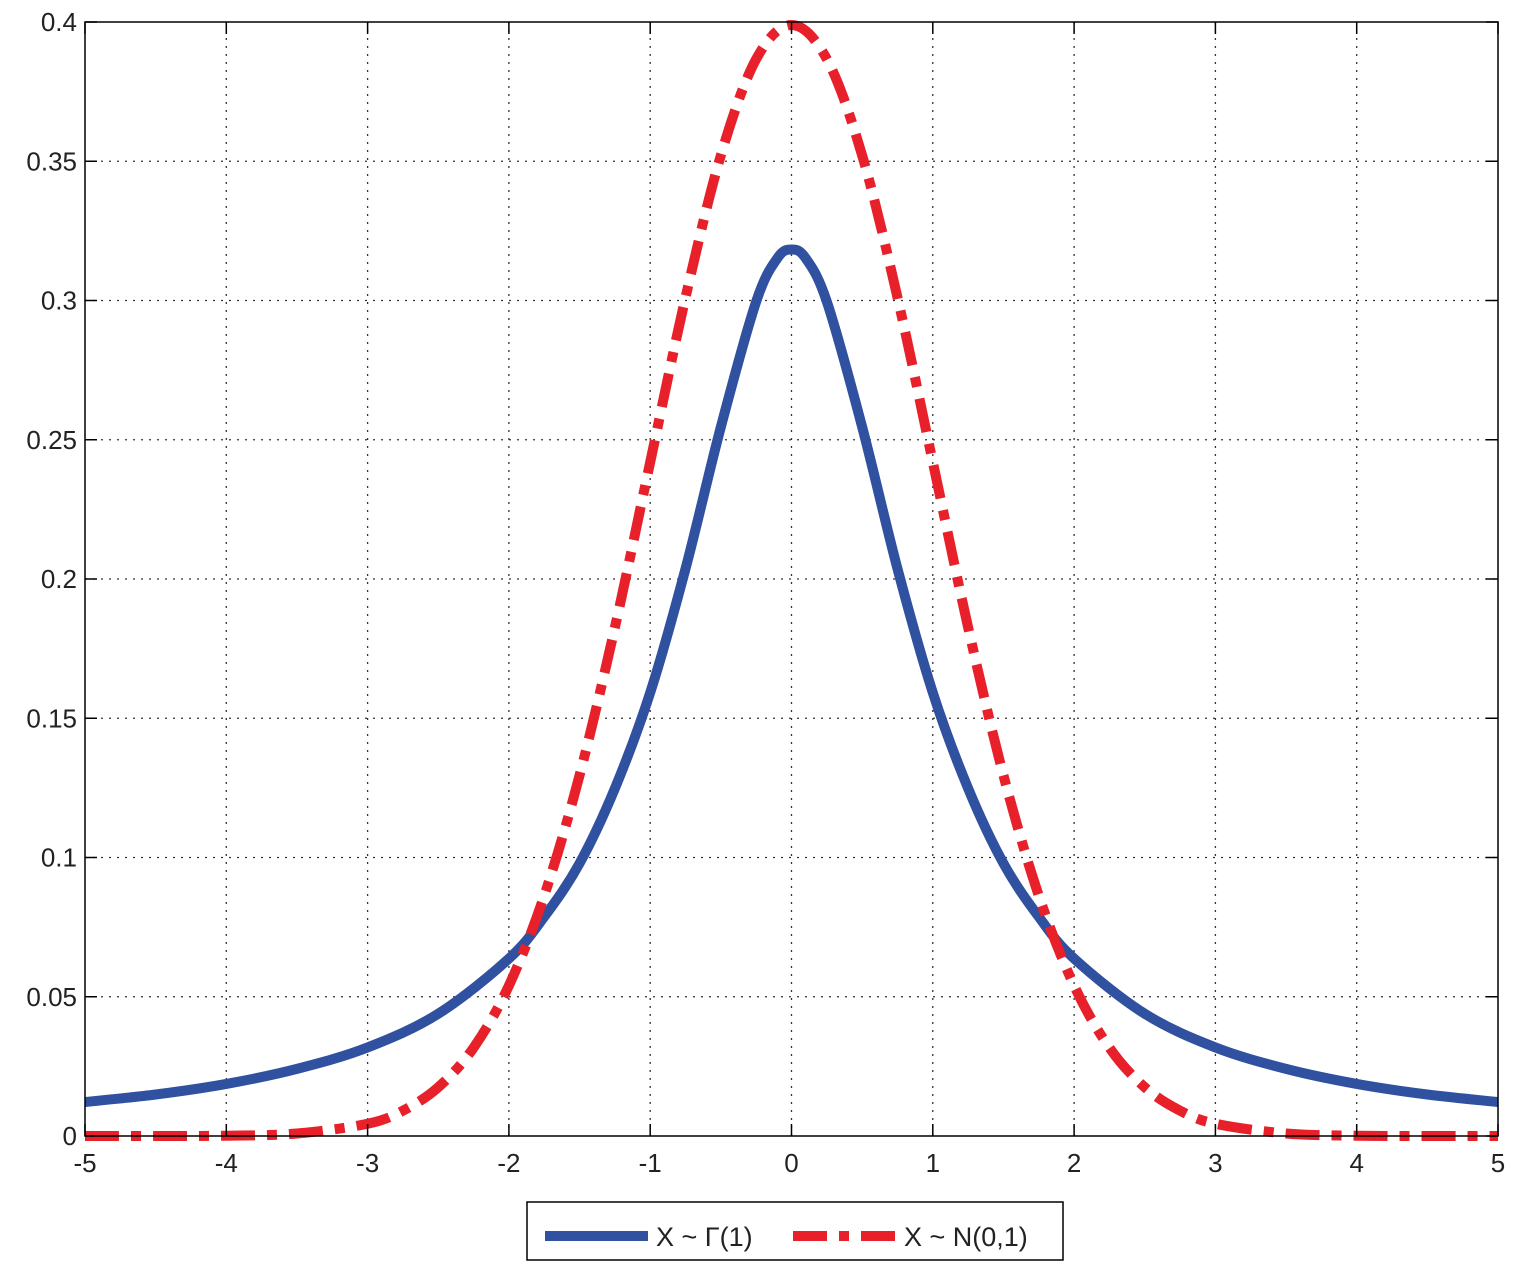 This screenshot has height=1266, width=1518. What do you see at coordinates (650, 1163) in the screenshot?
I see `x-tick-label: -1` at bounding box center [650, 1163].